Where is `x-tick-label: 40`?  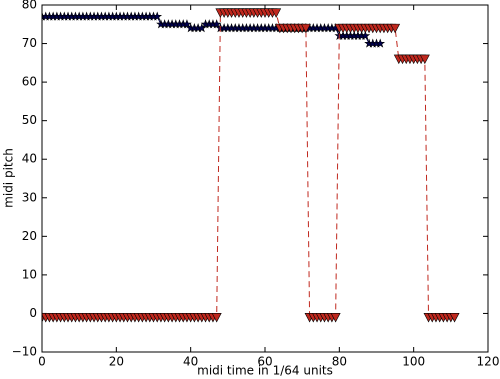 x-tick-label: 40 is located at coordinates (190, 362).